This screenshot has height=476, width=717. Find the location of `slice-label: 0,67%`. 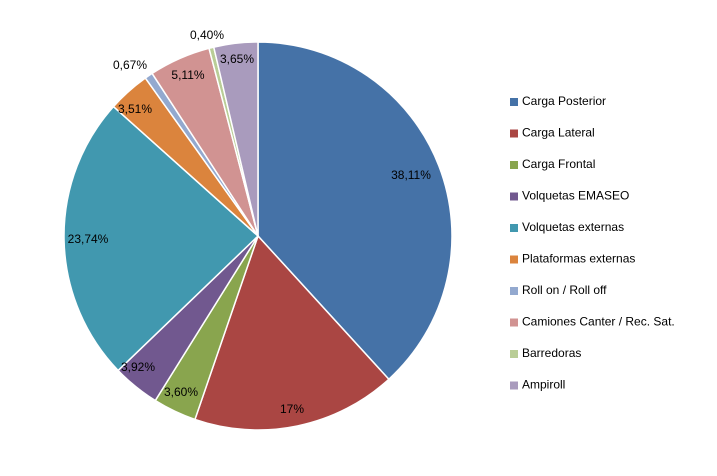

slice-label: 0,67% is located at coordinates (130, 65).